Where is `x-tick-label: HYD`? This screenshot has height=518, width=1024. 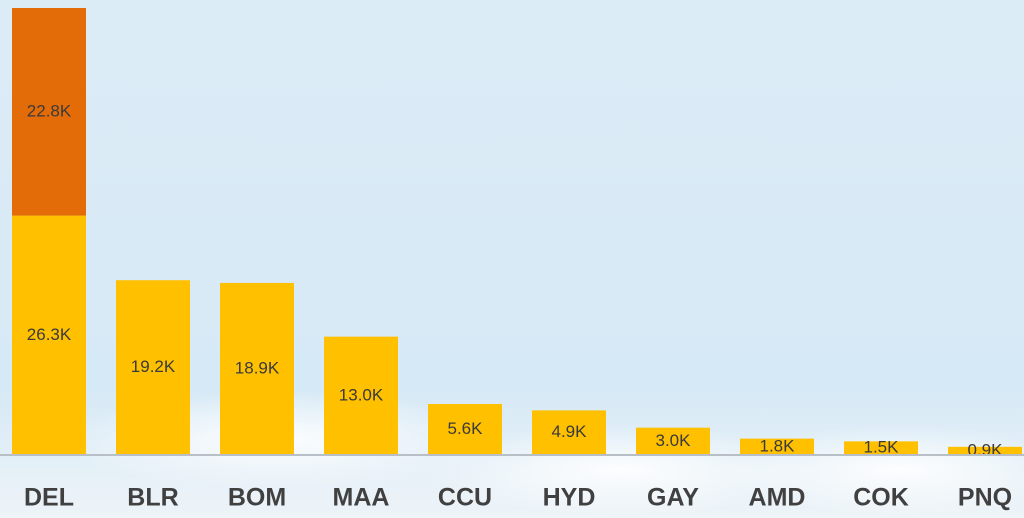 x-tick-label: HYD is located at coordinates (569, 498).